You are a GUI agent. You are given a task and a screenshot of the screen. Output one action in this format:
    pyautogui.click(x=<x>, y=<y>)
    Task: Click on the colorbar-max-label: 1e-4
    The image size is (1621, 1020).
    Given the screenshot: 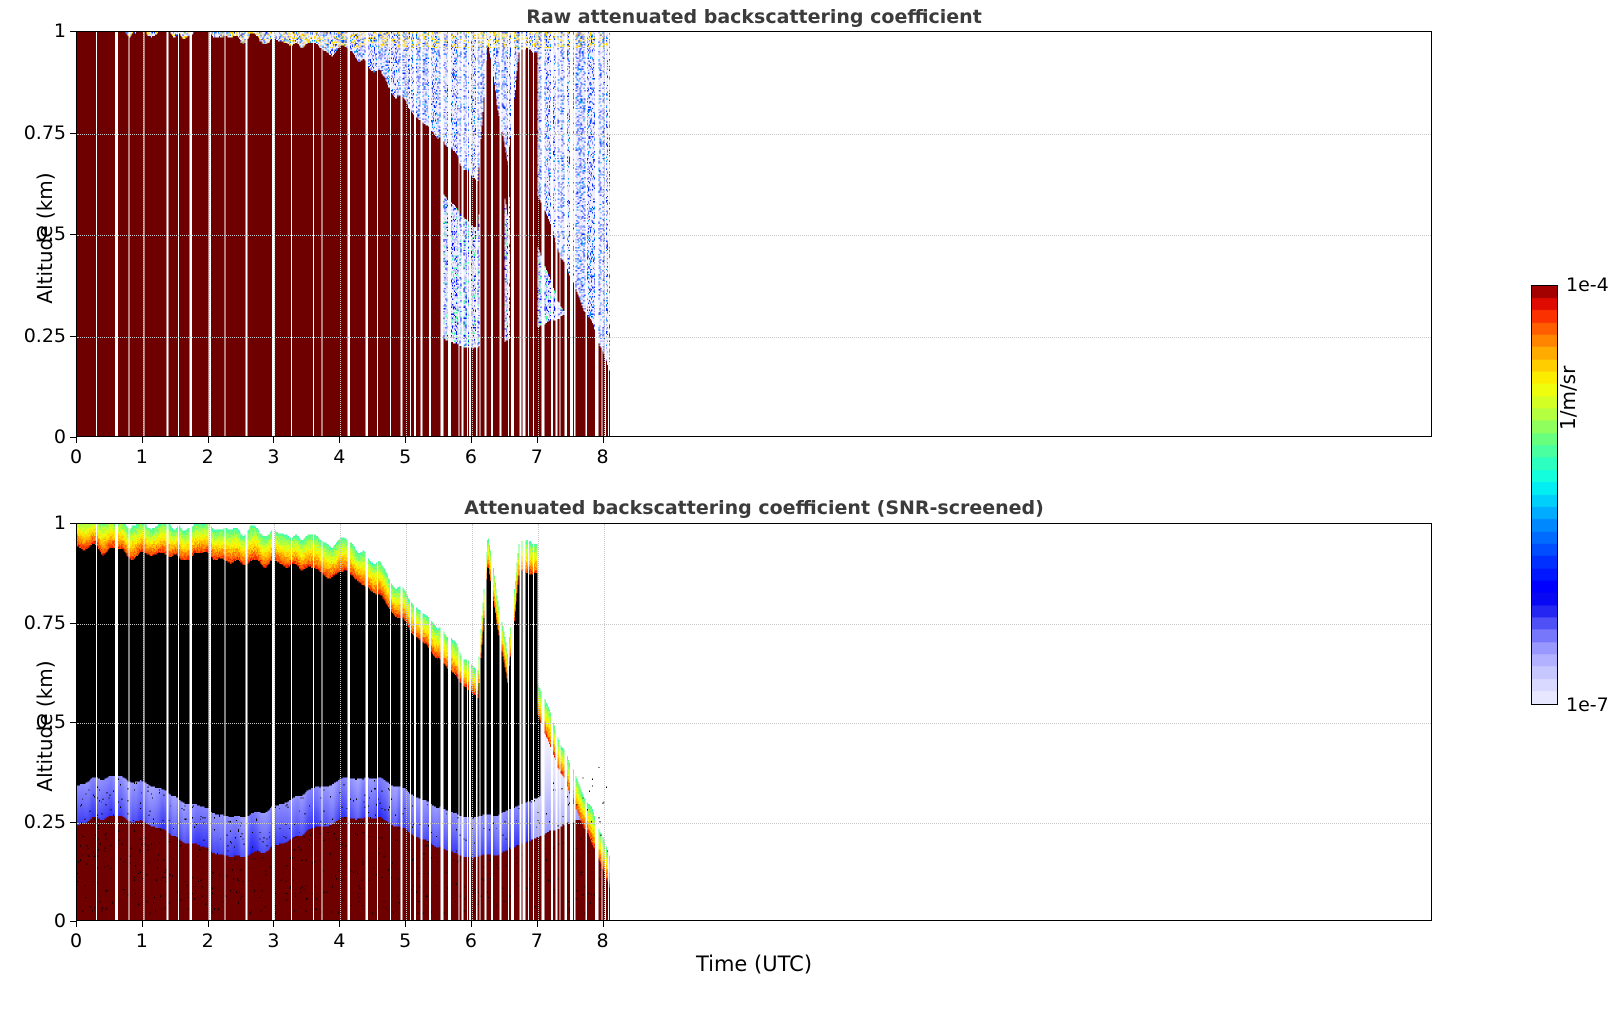 What is the action you would take?
    pyautogui.click(x=1587, y=285)
    